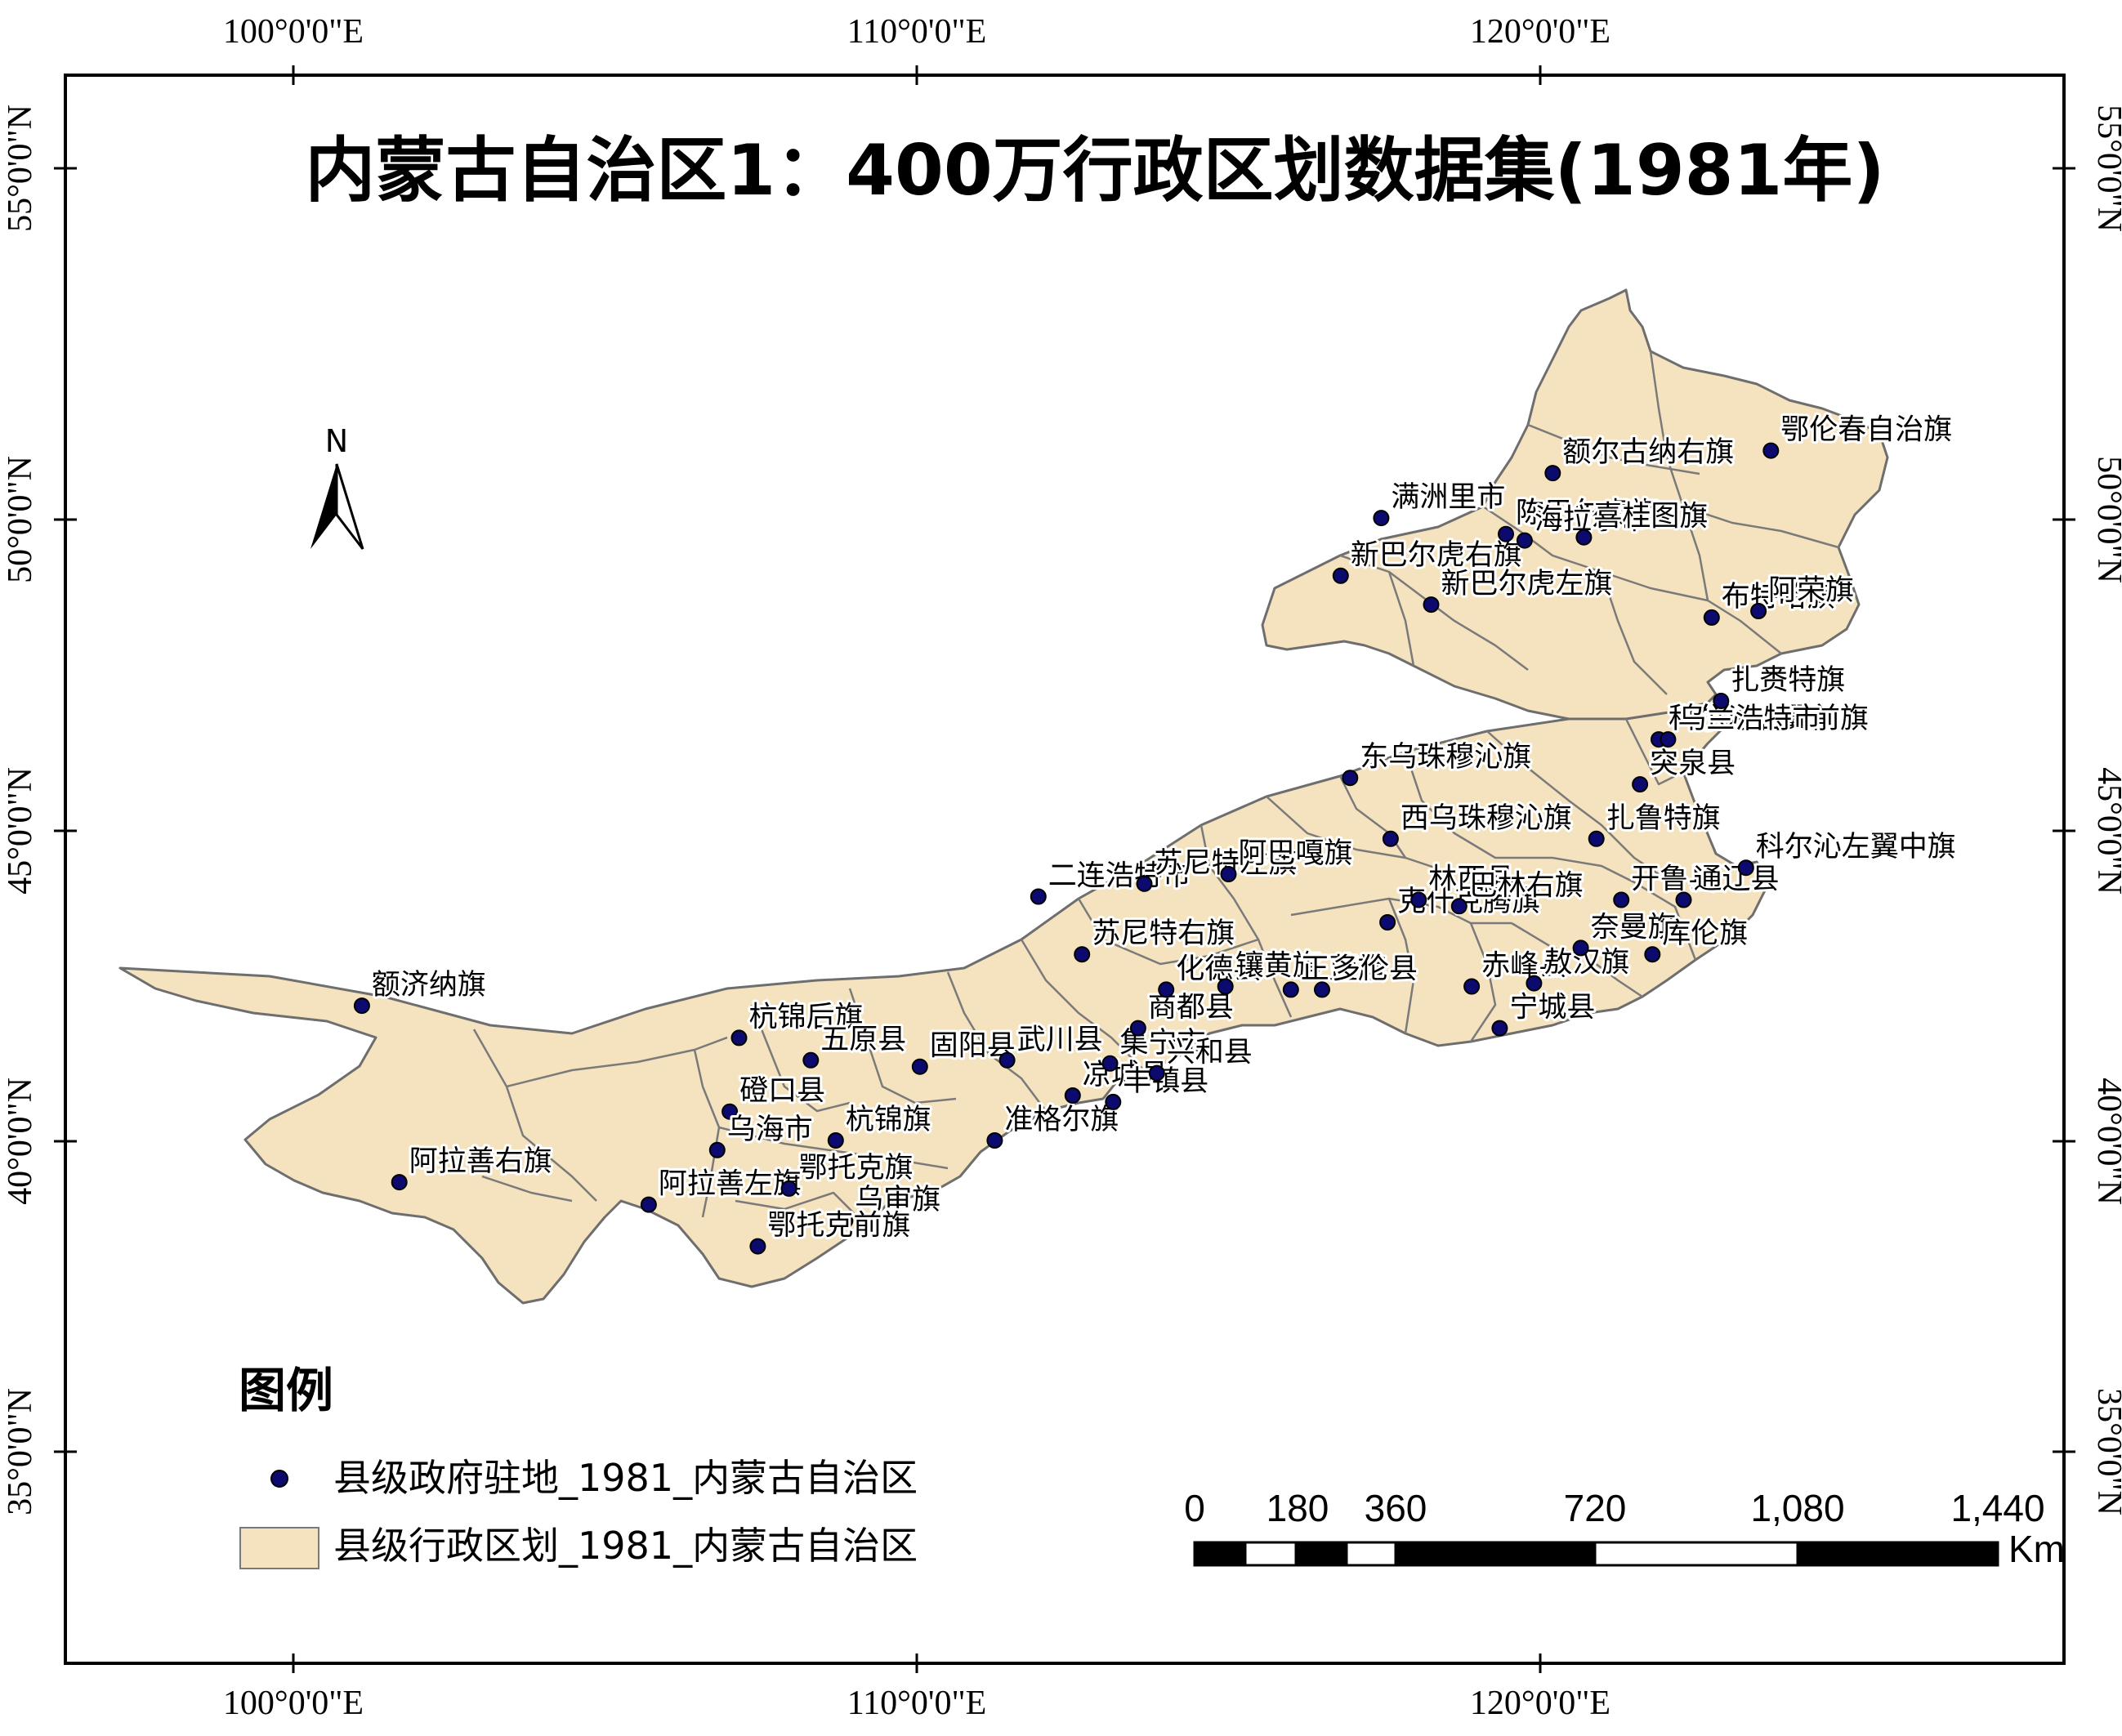 The width and height of the screenshot is (2122, 1736). Describe the element at coordinates (1648, 453) in the screenshot. I see `county-seat-label: 额尔古纳右旗` at that location.